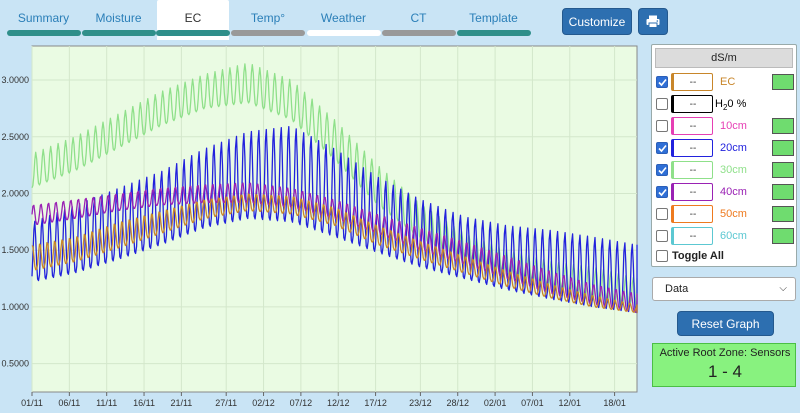 The width and height of the screenshot is (800, 413). What do you see at coordinates (662, 236) in the screenshot?
I see `legend-checkbox-60cm` at bounding box center [662, 236].